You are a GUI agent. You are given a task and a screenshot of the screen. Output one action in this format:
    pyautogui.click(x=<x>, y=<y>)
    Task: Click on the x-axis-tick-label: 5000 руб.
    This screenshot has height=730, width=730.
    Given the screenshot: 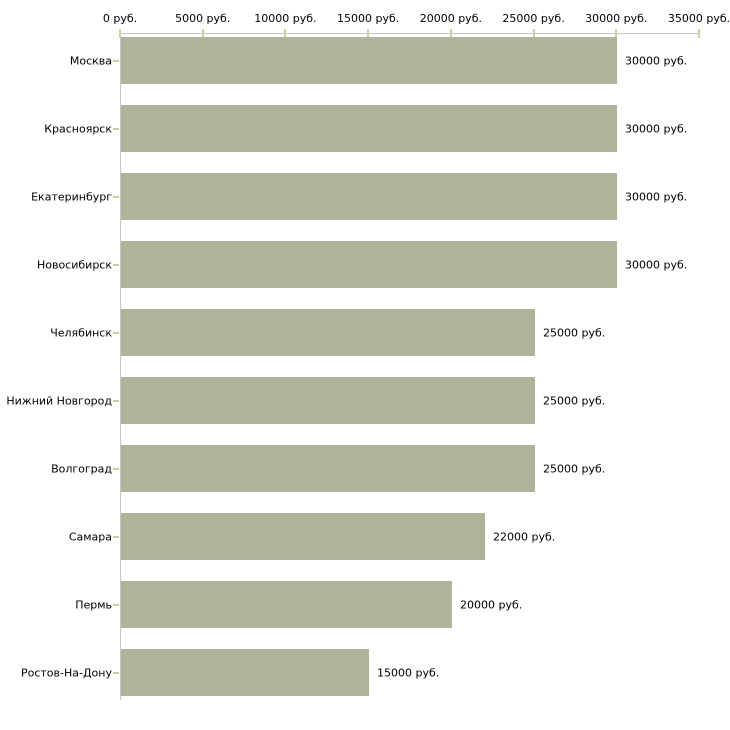 What is the action you would take?
    pyautogui.click(x=203, y=18)
    